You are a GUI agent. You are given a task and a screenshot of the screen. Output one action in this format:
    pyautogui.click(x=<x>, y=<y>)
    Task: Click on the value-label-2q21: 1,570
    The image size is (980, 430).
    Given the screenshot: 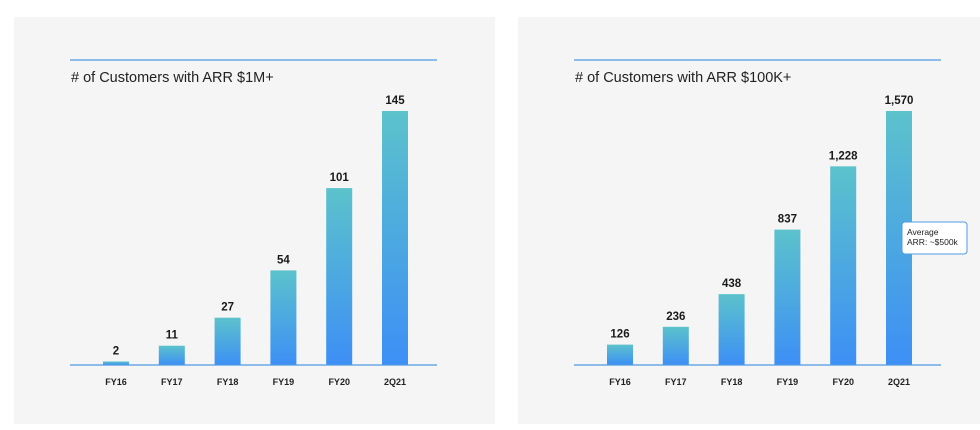 What is the action you would take?
    pyautogui.click(x=899, y=101)
    